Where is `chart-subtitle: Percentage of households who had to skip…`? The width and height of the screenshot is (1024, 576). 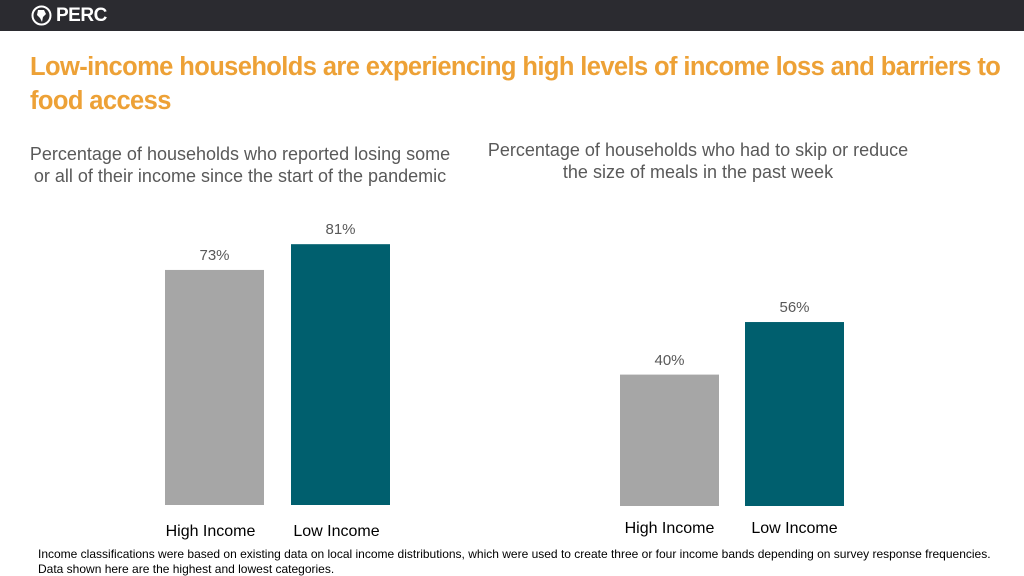
chart-subtitle: Percentage of households who had to skip… is located at coordinates (698, 161).